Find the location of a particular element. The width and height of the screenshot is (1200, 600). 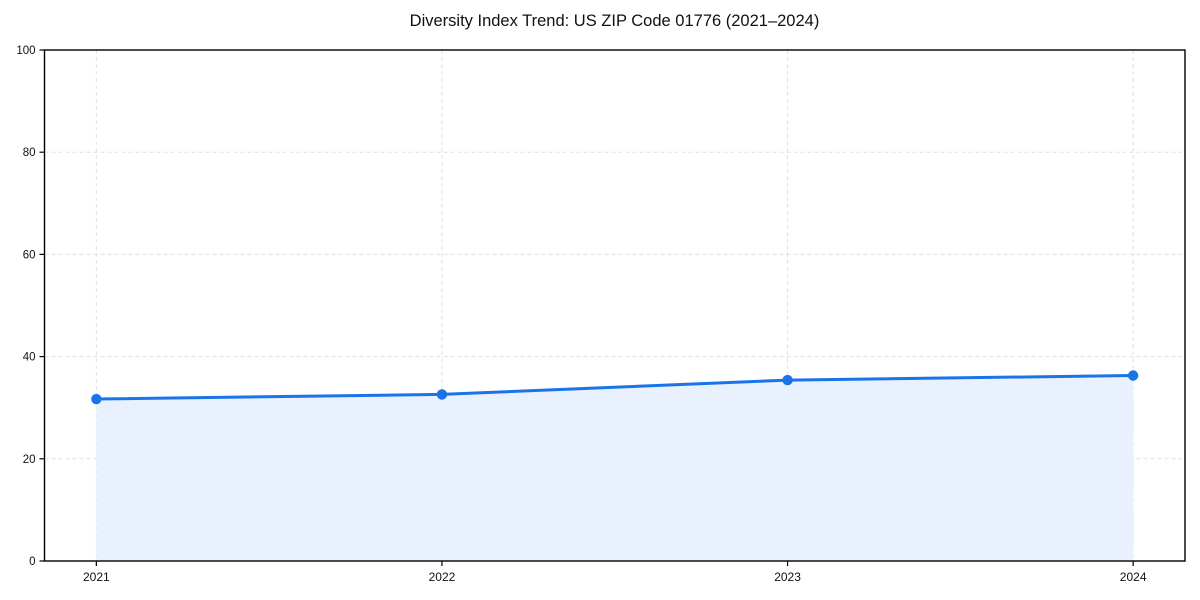

x-tick-label: 2022 is located at coordinates (442, 577).